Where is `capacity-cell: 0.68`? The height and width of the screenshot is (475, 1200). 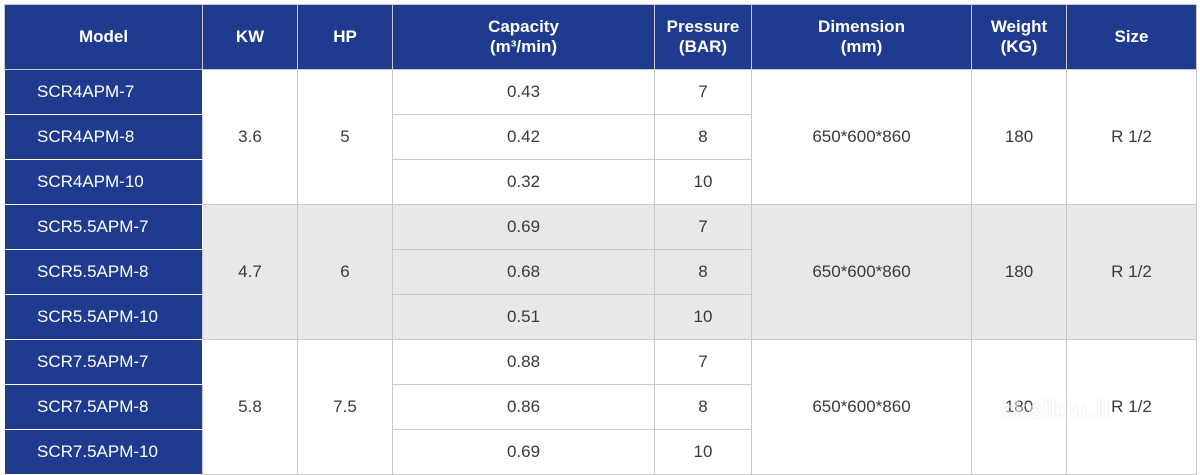
capacity-cell: 0.68 is located at coordinates (523, 272).